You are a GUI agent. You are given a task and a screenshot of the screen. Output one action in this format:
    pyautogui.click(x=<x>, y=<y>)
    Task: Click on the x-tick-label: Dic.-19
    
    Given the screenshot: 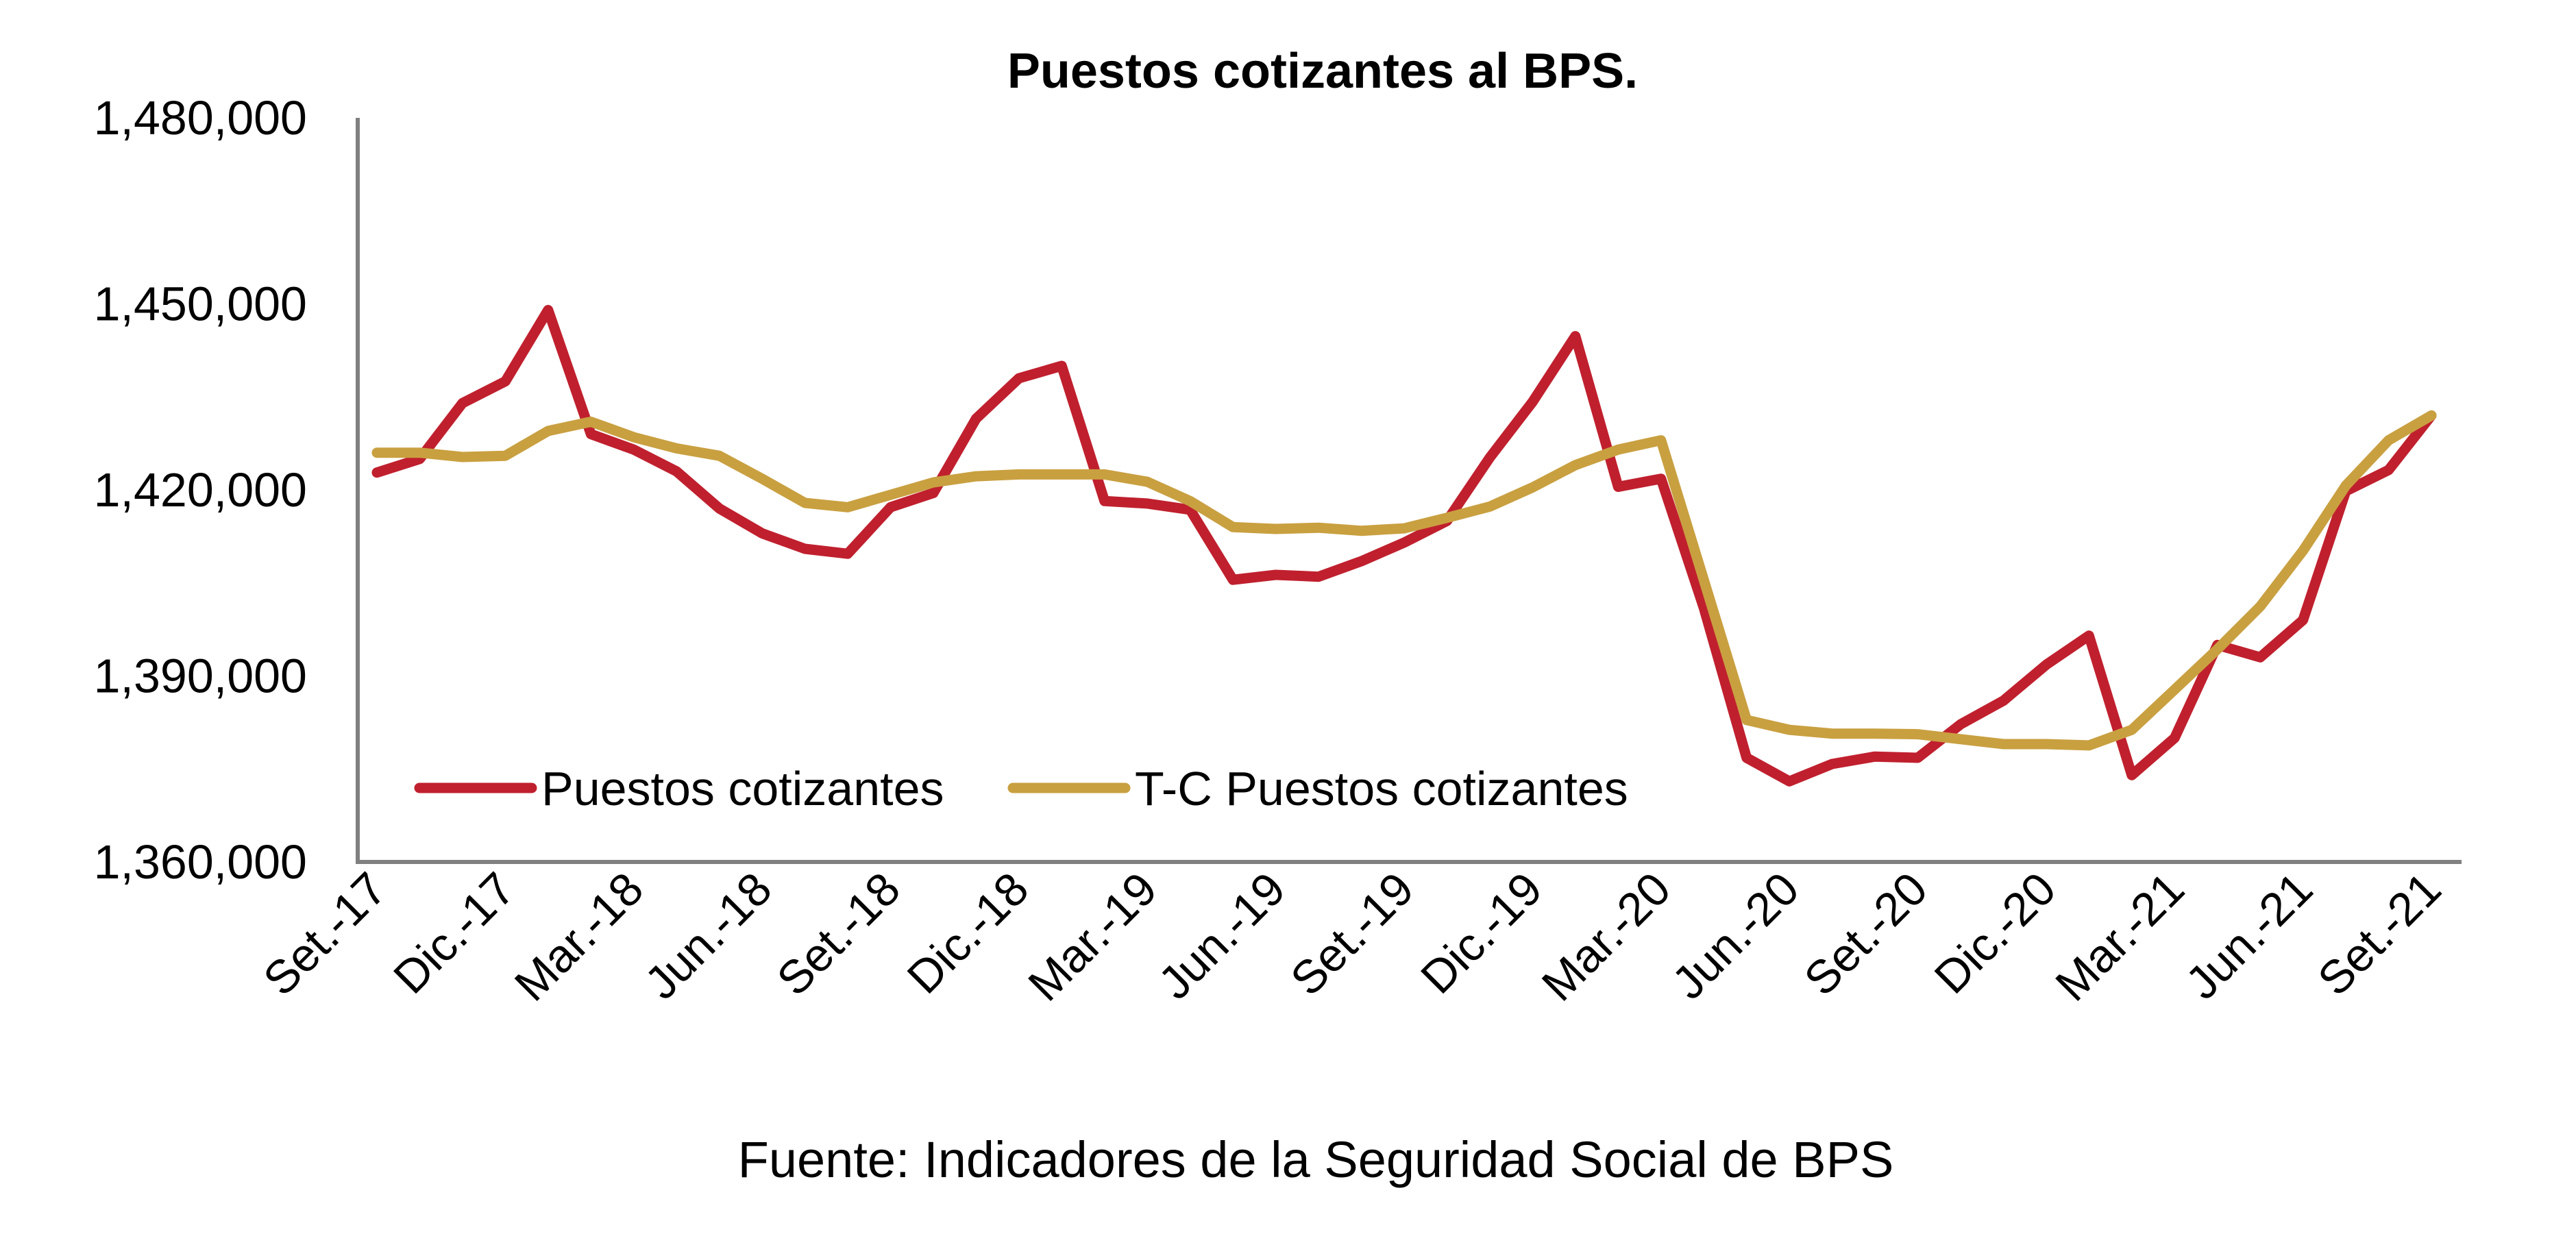 What is the action you would take?
    pyautogui.click(x=1482, y=933)
    